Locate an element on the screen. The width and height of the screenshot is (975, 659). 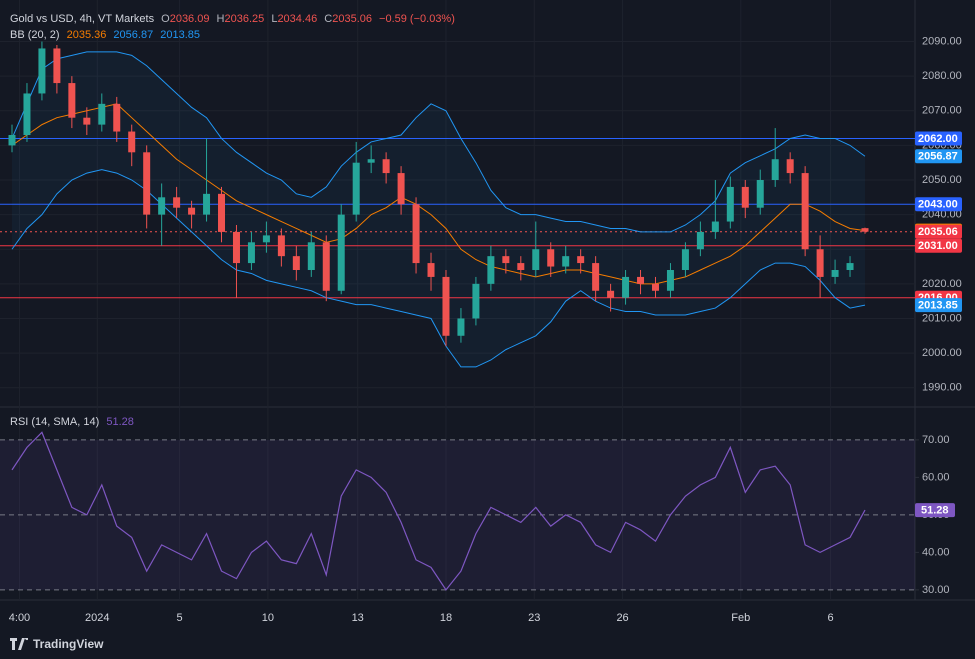
y-tick-label: 40.00 is located at coordinates (936, 552).